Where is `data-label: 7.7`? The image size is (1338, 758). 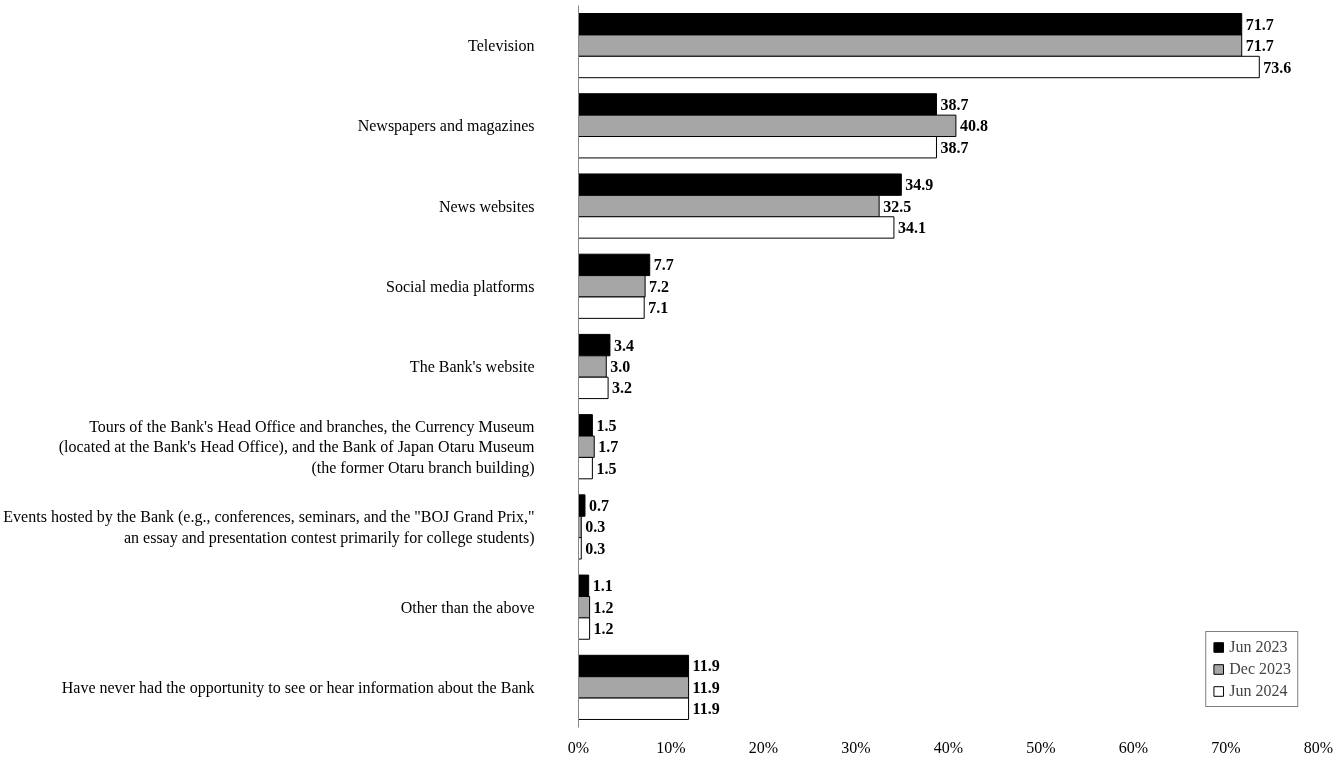
data-label: 7.7 is located at coordinates (663, 265).